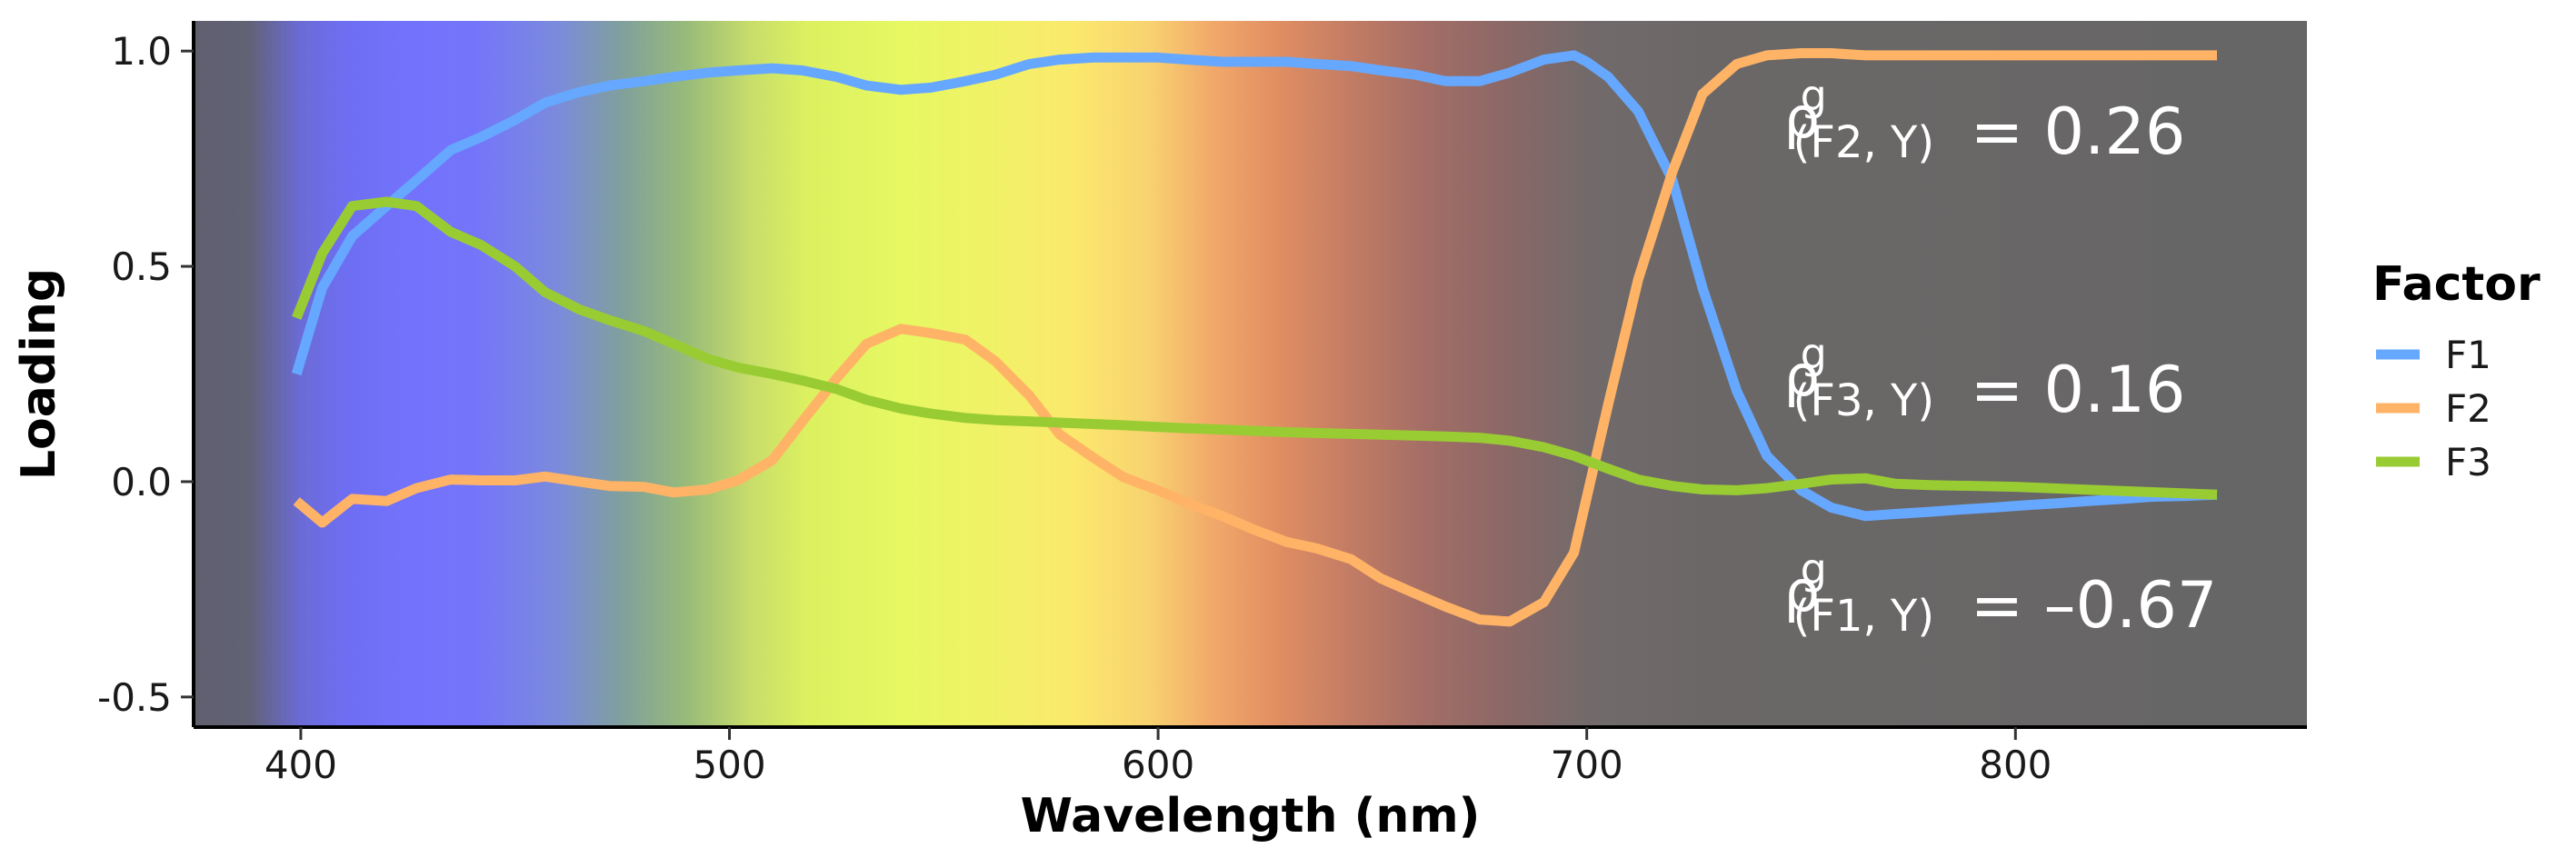 Image resolution: width=2576 pixels, height=858 pixels. I want to click on legend-label-f2: F2, so click(2468, 409).